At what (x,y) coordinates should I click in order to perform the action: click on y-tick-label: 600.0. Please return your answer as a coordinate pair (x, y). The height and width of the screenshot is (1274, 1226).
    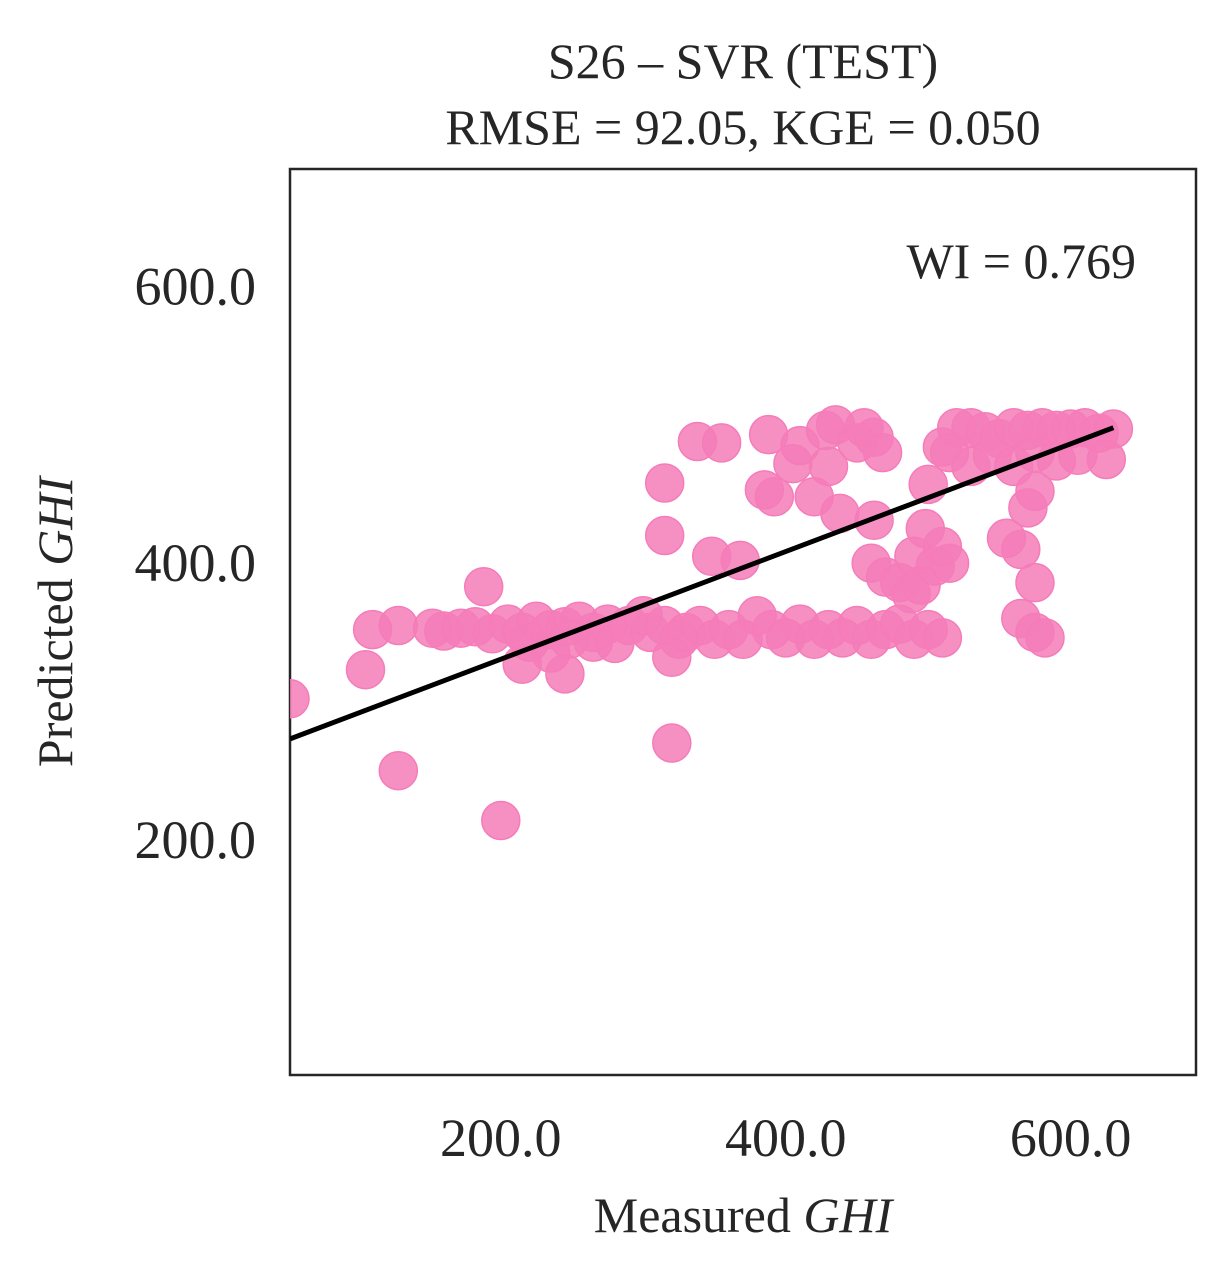
    Looking at the image, I should click on (196, 287).